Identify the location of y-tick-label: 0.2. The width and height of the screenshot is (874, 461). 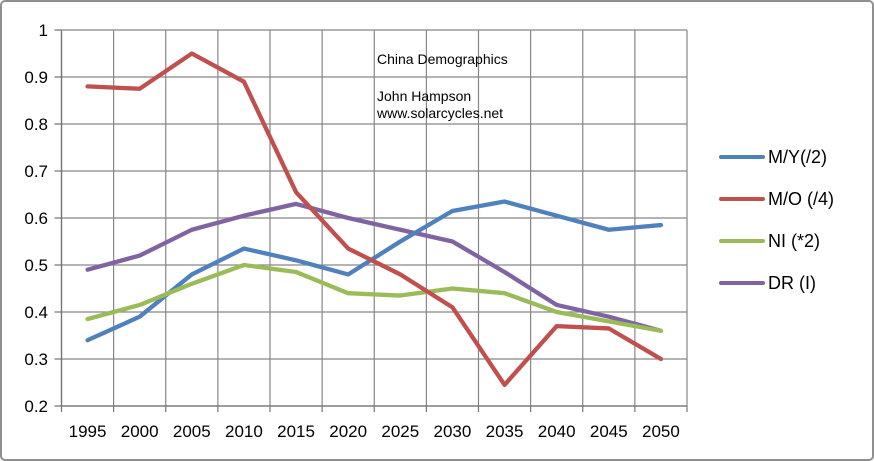
(36, 406).